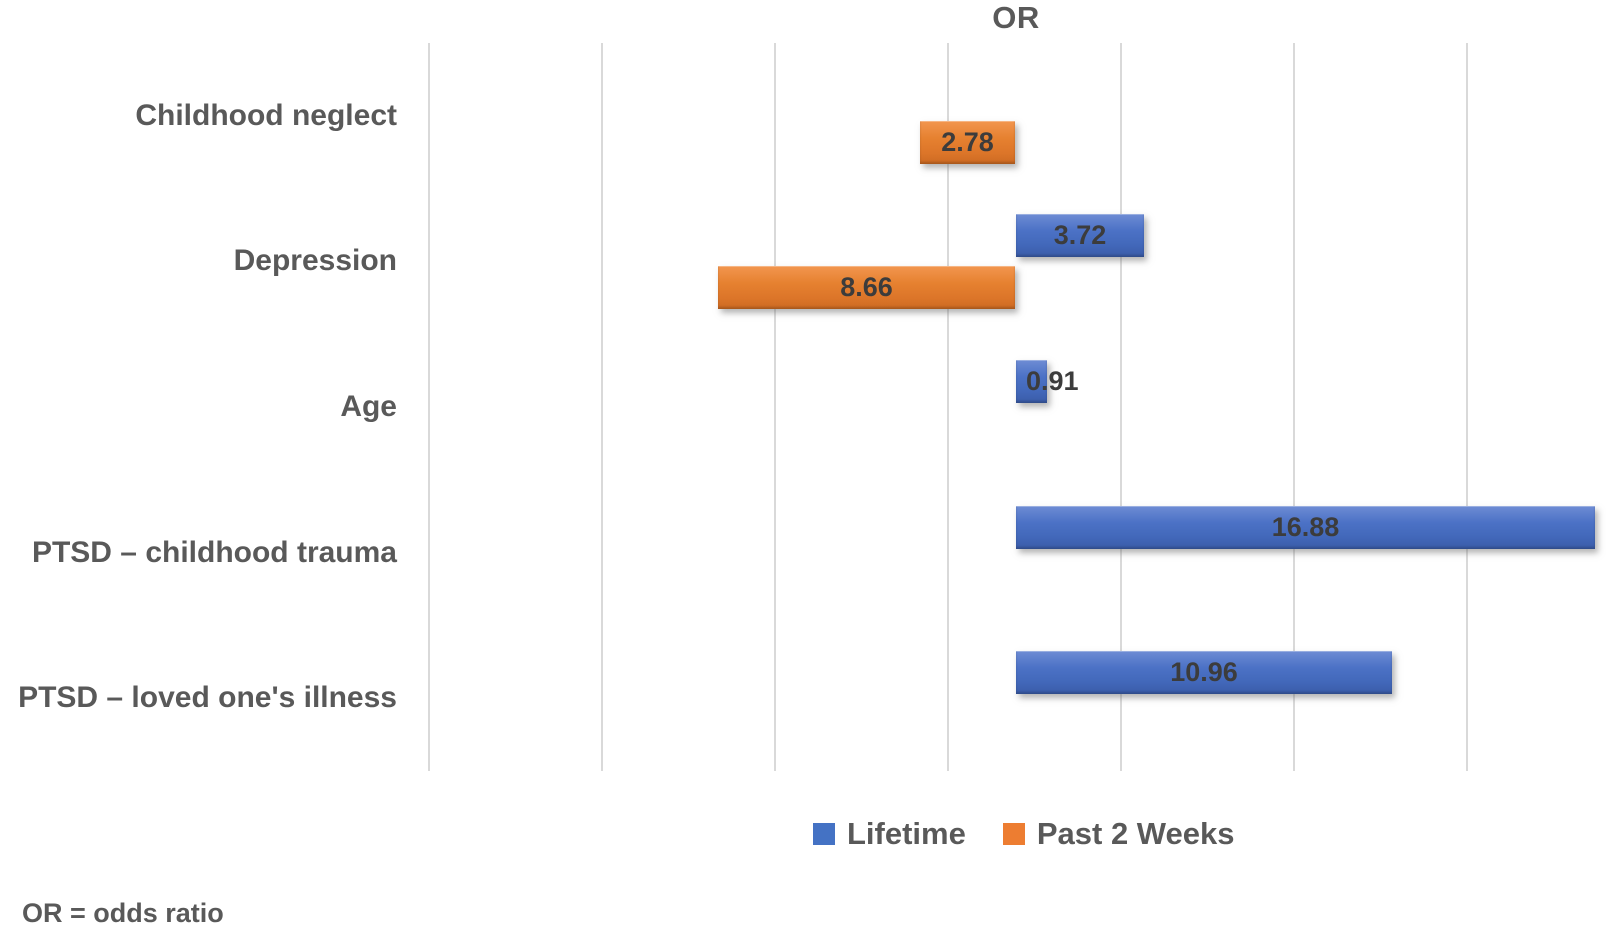  I want to click on bar-lifetime-ptsd-childhood-trauma: 16.88, so click(1305, 527).